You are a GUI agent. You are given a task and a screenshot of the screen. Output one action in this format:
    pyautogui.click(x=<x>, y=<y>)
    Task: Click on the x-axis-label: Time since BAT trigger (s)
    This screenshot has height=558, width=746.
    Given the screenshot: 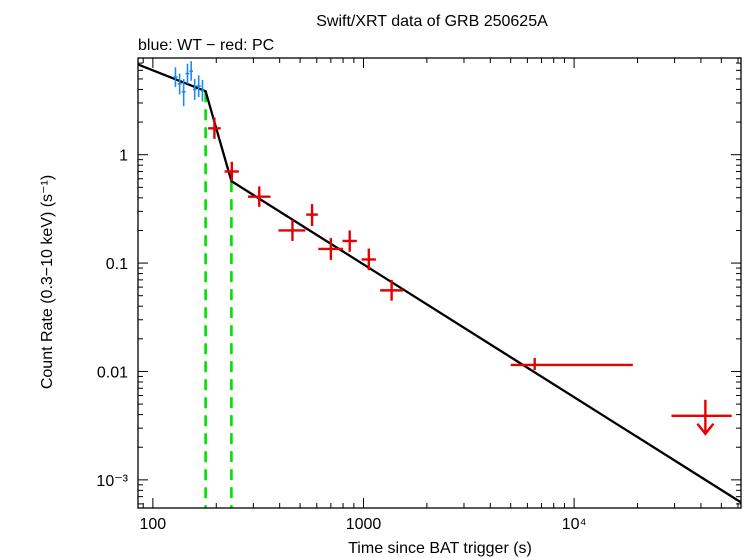 What is the action you would take?
    pyautogui.click(x=440, y=548)
    